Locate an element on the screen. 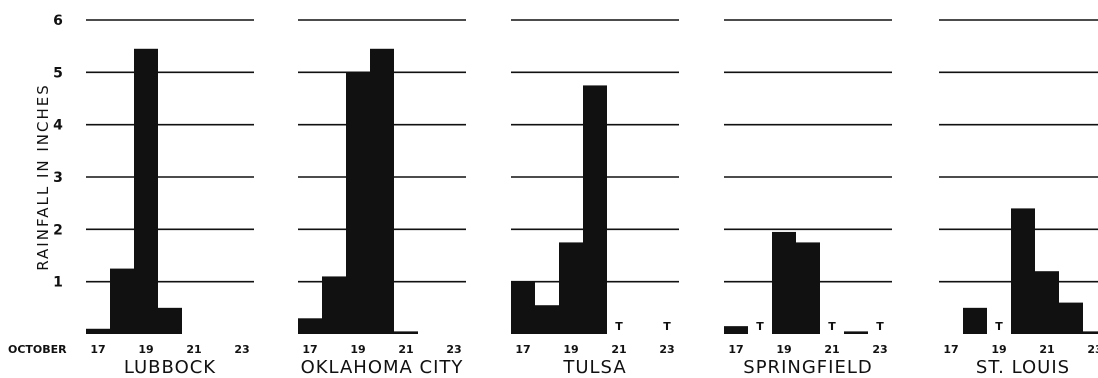  panel-tulsa: T T 17 19 21 23 TULSA is located at coordinates (595, 198).